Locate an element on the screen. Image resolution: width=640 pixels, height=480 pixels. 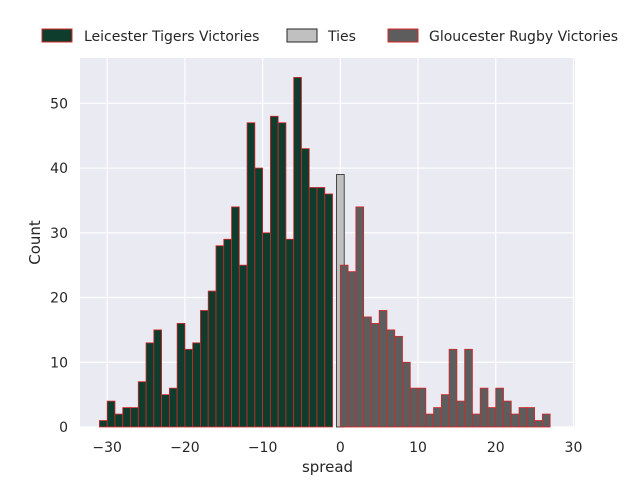
x-tick-label: 30 is located at coordinates (574, 448).